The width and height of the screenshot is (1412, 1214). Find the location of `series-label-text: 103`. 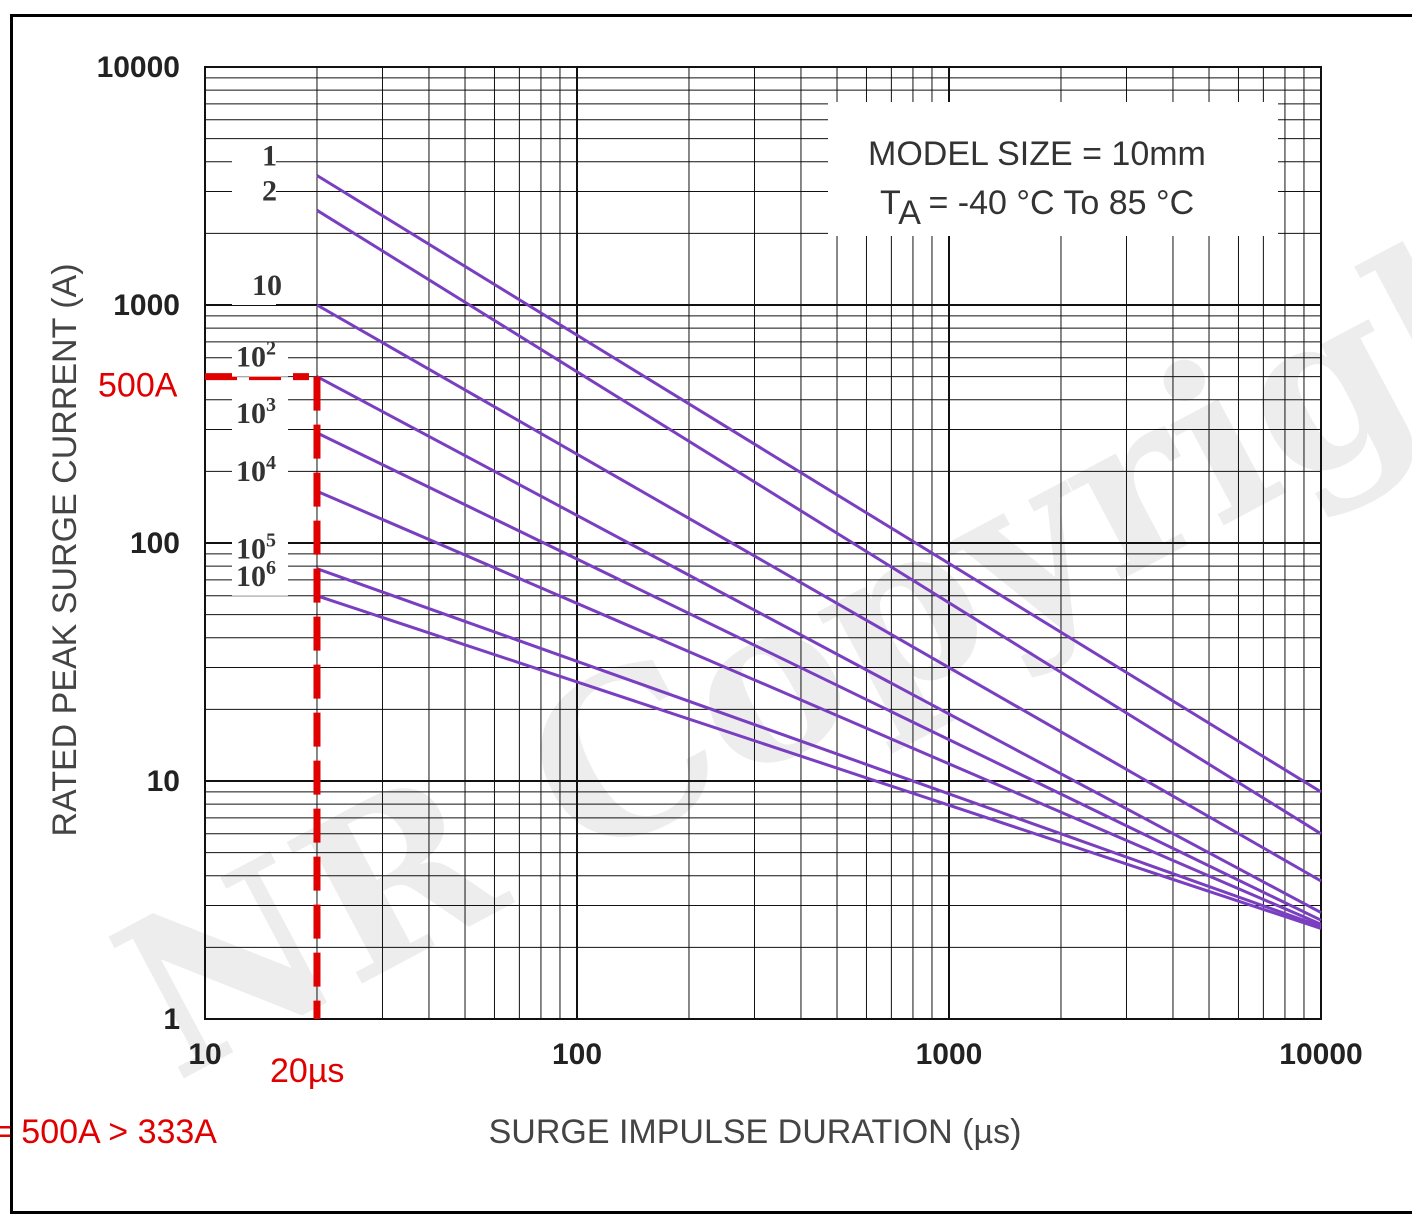

series-label-text: 103 is located at coordinates (256, 412).